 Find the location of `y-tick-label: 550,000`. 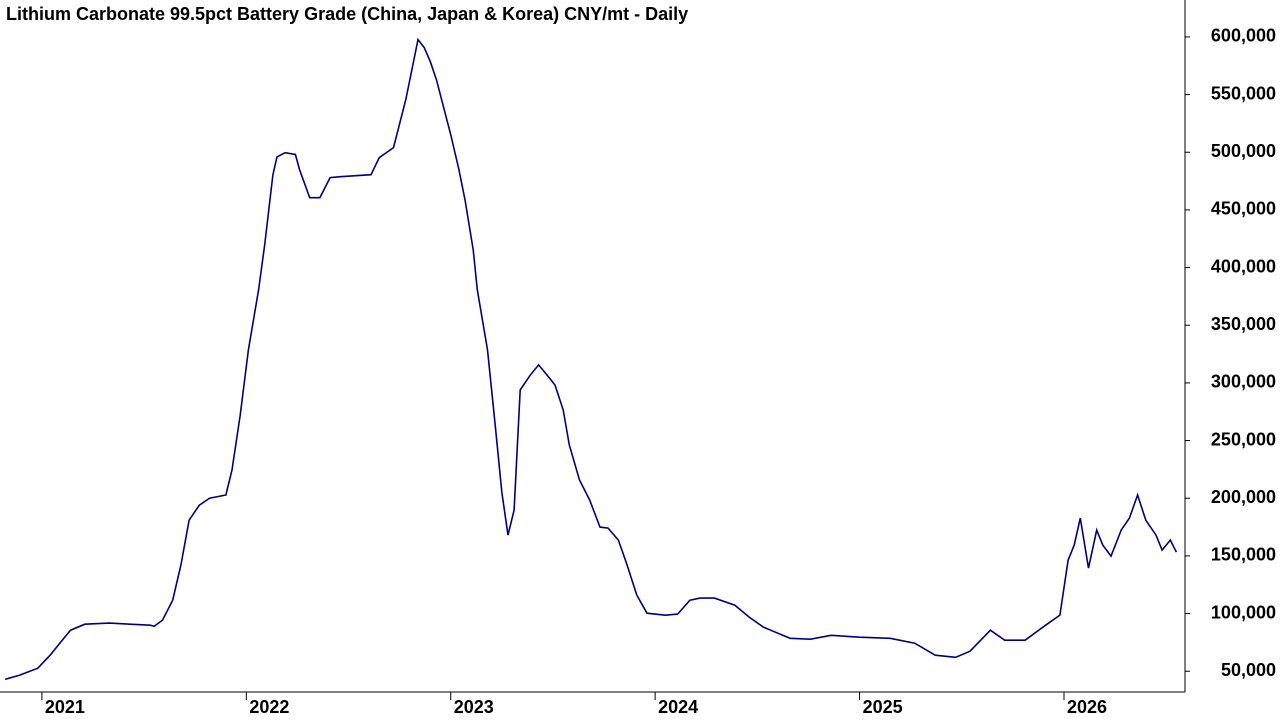

y-tick-label: 550,000 is located at coordinates (1243, 93).